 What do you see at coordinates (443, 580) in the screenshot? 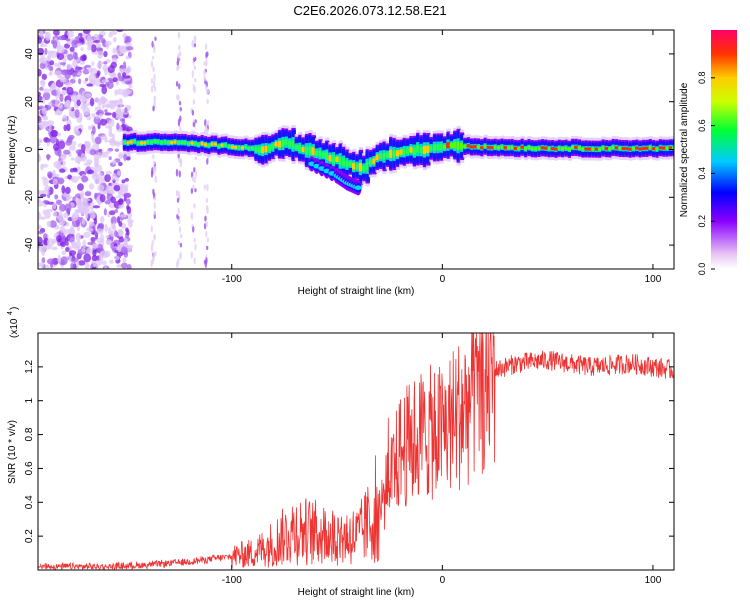
I see `snr-x-tick-label: 0` at bounding box center [443, 580].